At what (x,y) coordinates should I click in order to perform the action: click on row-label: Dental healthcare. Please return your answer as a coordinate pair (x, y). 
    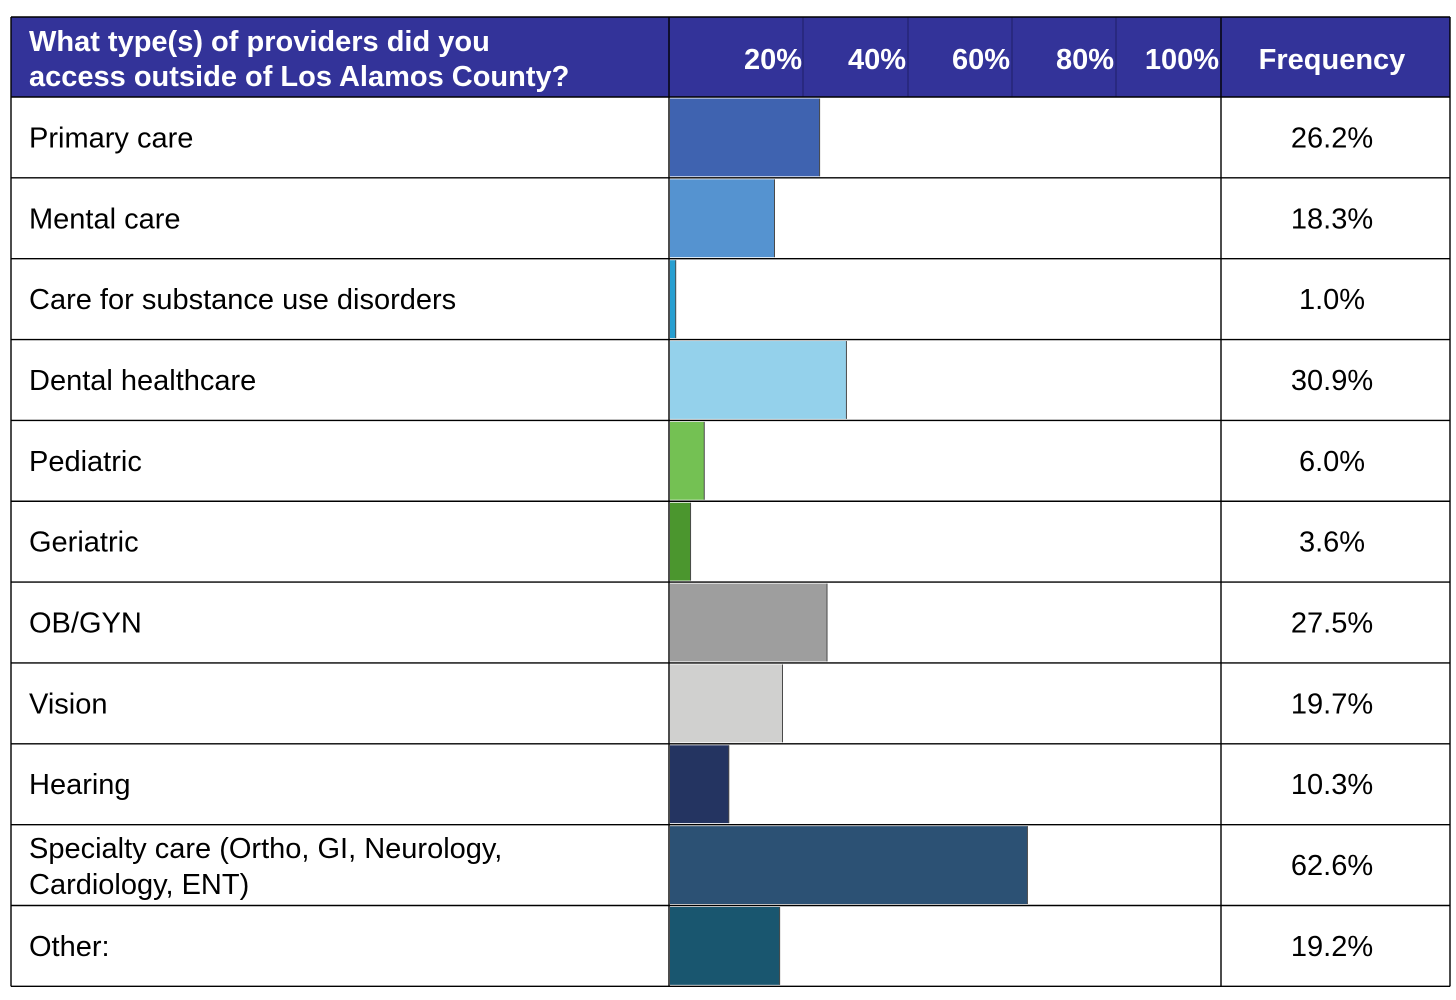
    Looking at the image, I should click on (142, 381).